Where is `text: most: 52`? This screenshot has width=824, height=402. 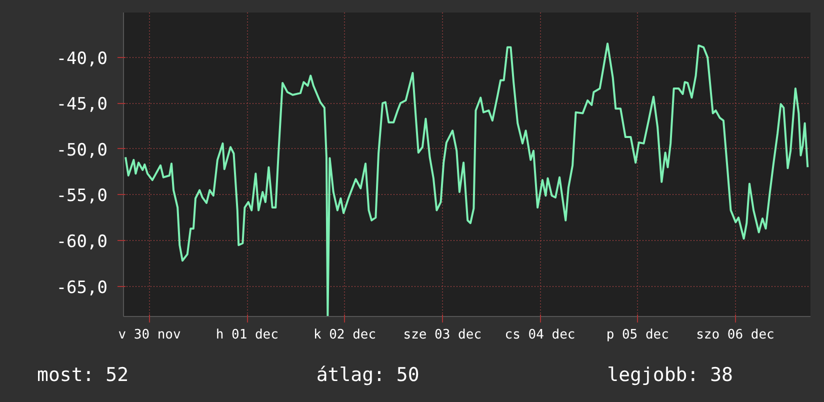
text: most: 52 is located at coordinates (83, 375).